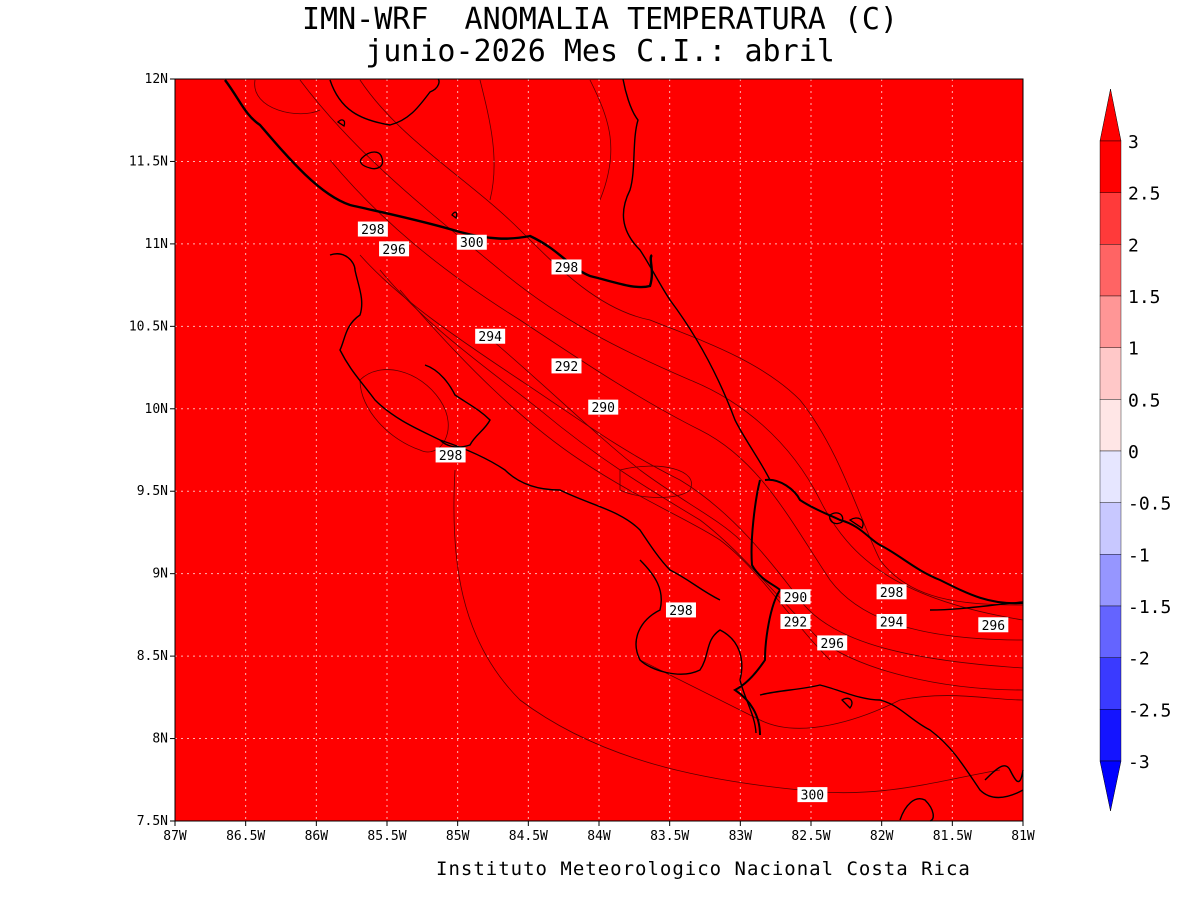 The width and height of the screenshot is (1200, 900). What do you see at coordinates (152, 450) in the screenshot?
I see `latitude-axis: 12N 11.5N 11N 10.5N 10N 9.5N 9N 8.5N 8N 7.5N` at bounding box center [152, 450].